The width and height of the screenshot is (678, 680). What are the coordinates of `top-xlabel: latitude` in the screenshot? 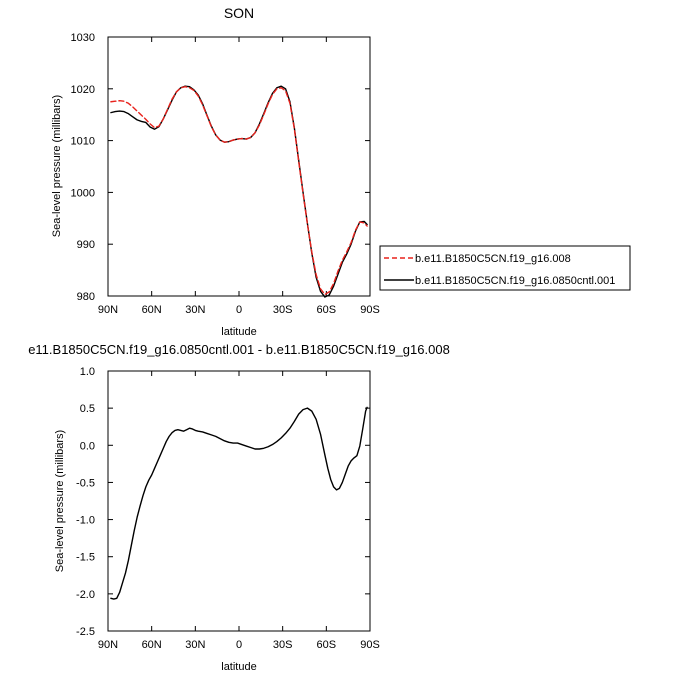 It's located at (238, 332).